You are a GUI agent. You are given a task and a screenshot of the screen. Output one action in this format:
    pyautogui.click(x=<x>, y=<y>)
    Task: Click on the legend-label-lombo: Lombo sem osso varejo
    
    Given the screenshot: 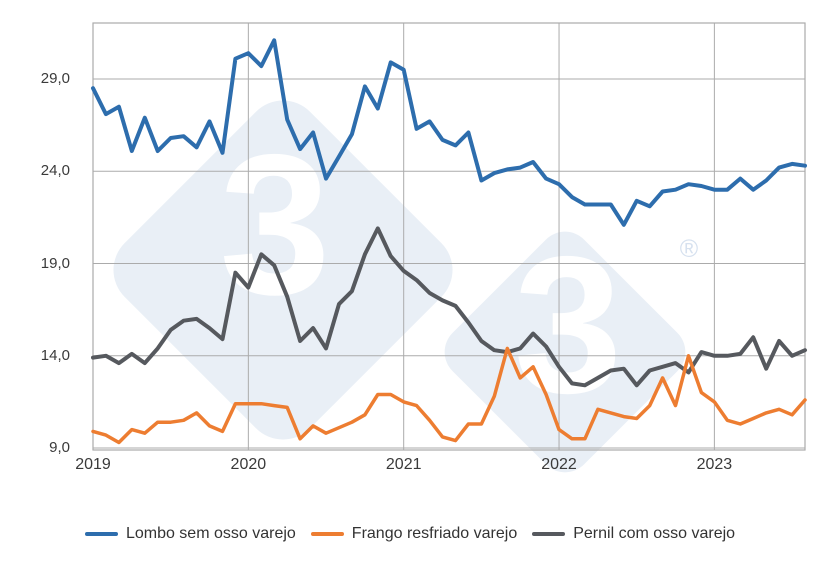 What is the action you would take?
    pyautogui.click(x=210, y=533)
    